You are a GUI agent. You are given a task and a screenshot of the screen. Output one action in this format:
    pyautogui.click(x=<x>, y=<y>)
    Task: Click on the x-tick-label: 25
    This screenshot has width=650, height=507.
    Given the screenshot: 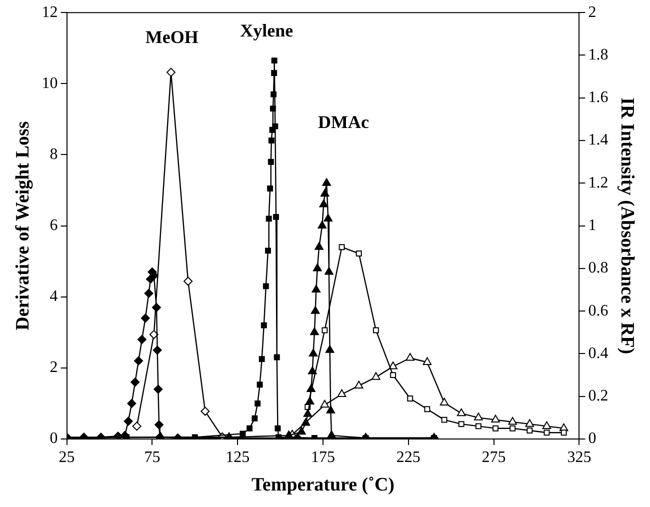 What is the action you would take?
    pyautogui.click(x=66, y=457)
    